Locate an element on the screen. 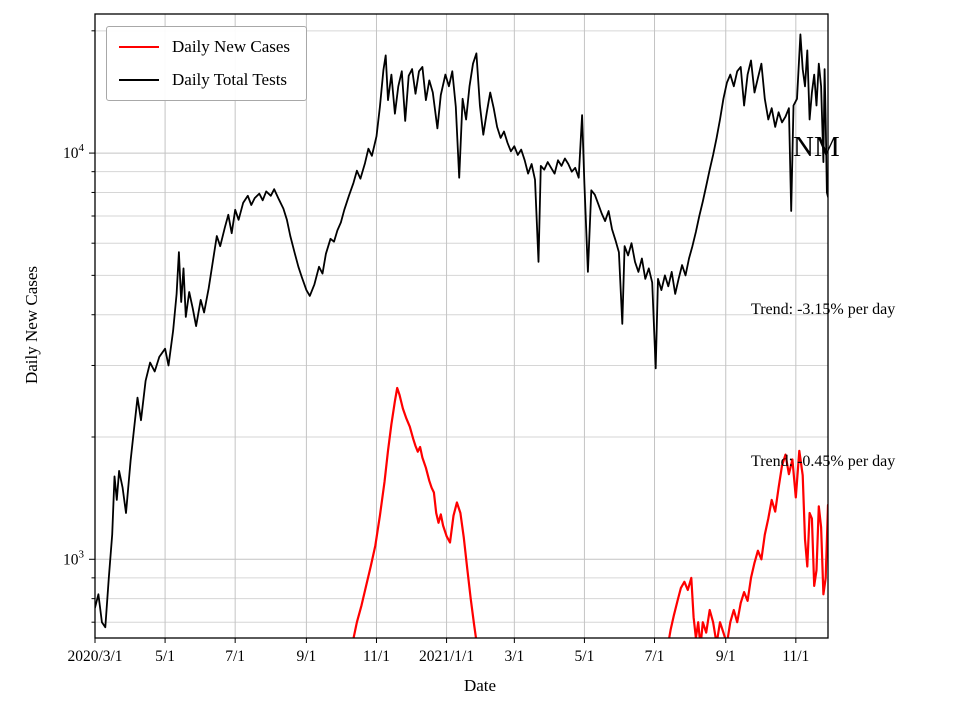 This screenshot has height=720, width=960. trend-annotation-tests: Trend: -3.15% per day is located at coordinates (823, 309).